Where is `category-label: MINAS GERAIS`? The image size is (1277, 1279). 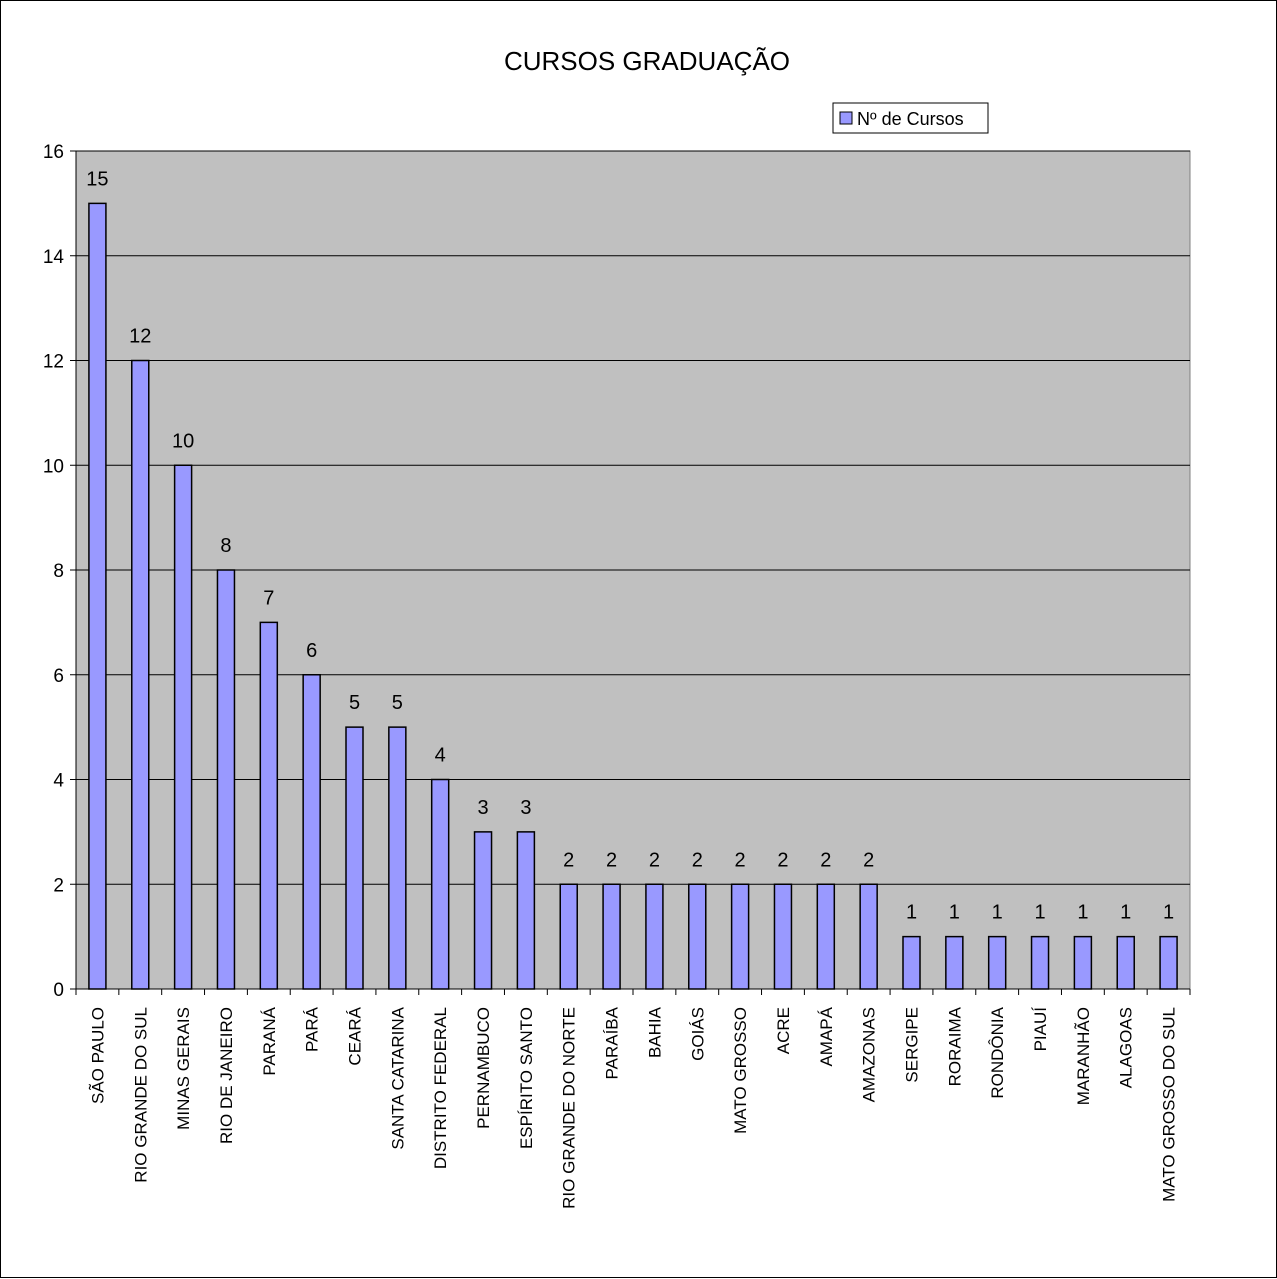
category-label: MINAS GERAIS is located at coordinates (183, 1068).